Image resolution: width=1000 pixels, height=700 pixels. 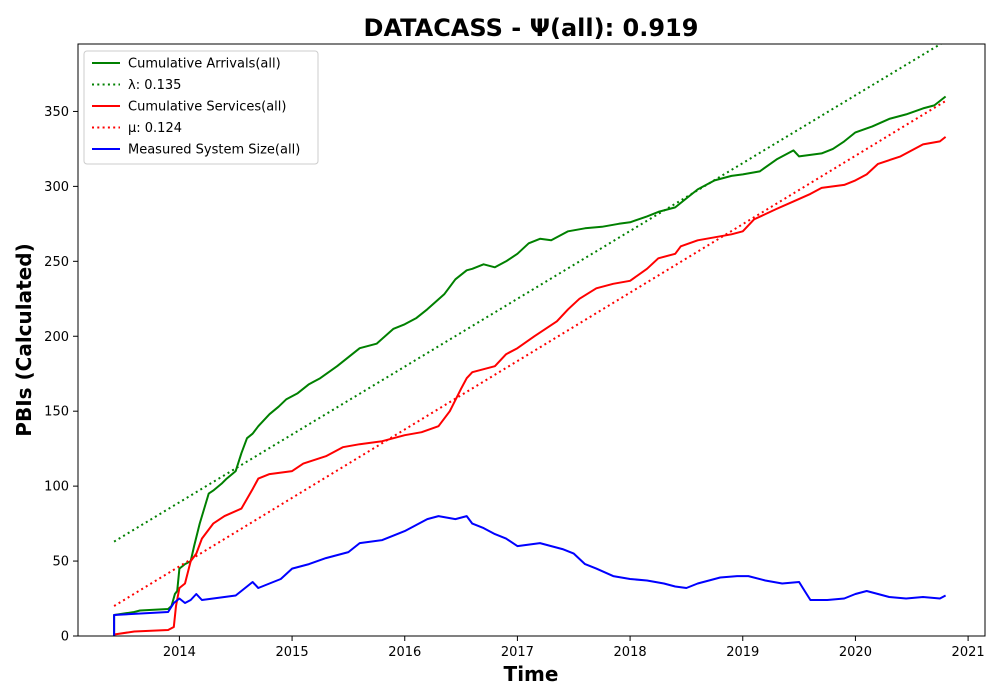 I want to click on y-tick-label: 0, so click(x=65, y=637).